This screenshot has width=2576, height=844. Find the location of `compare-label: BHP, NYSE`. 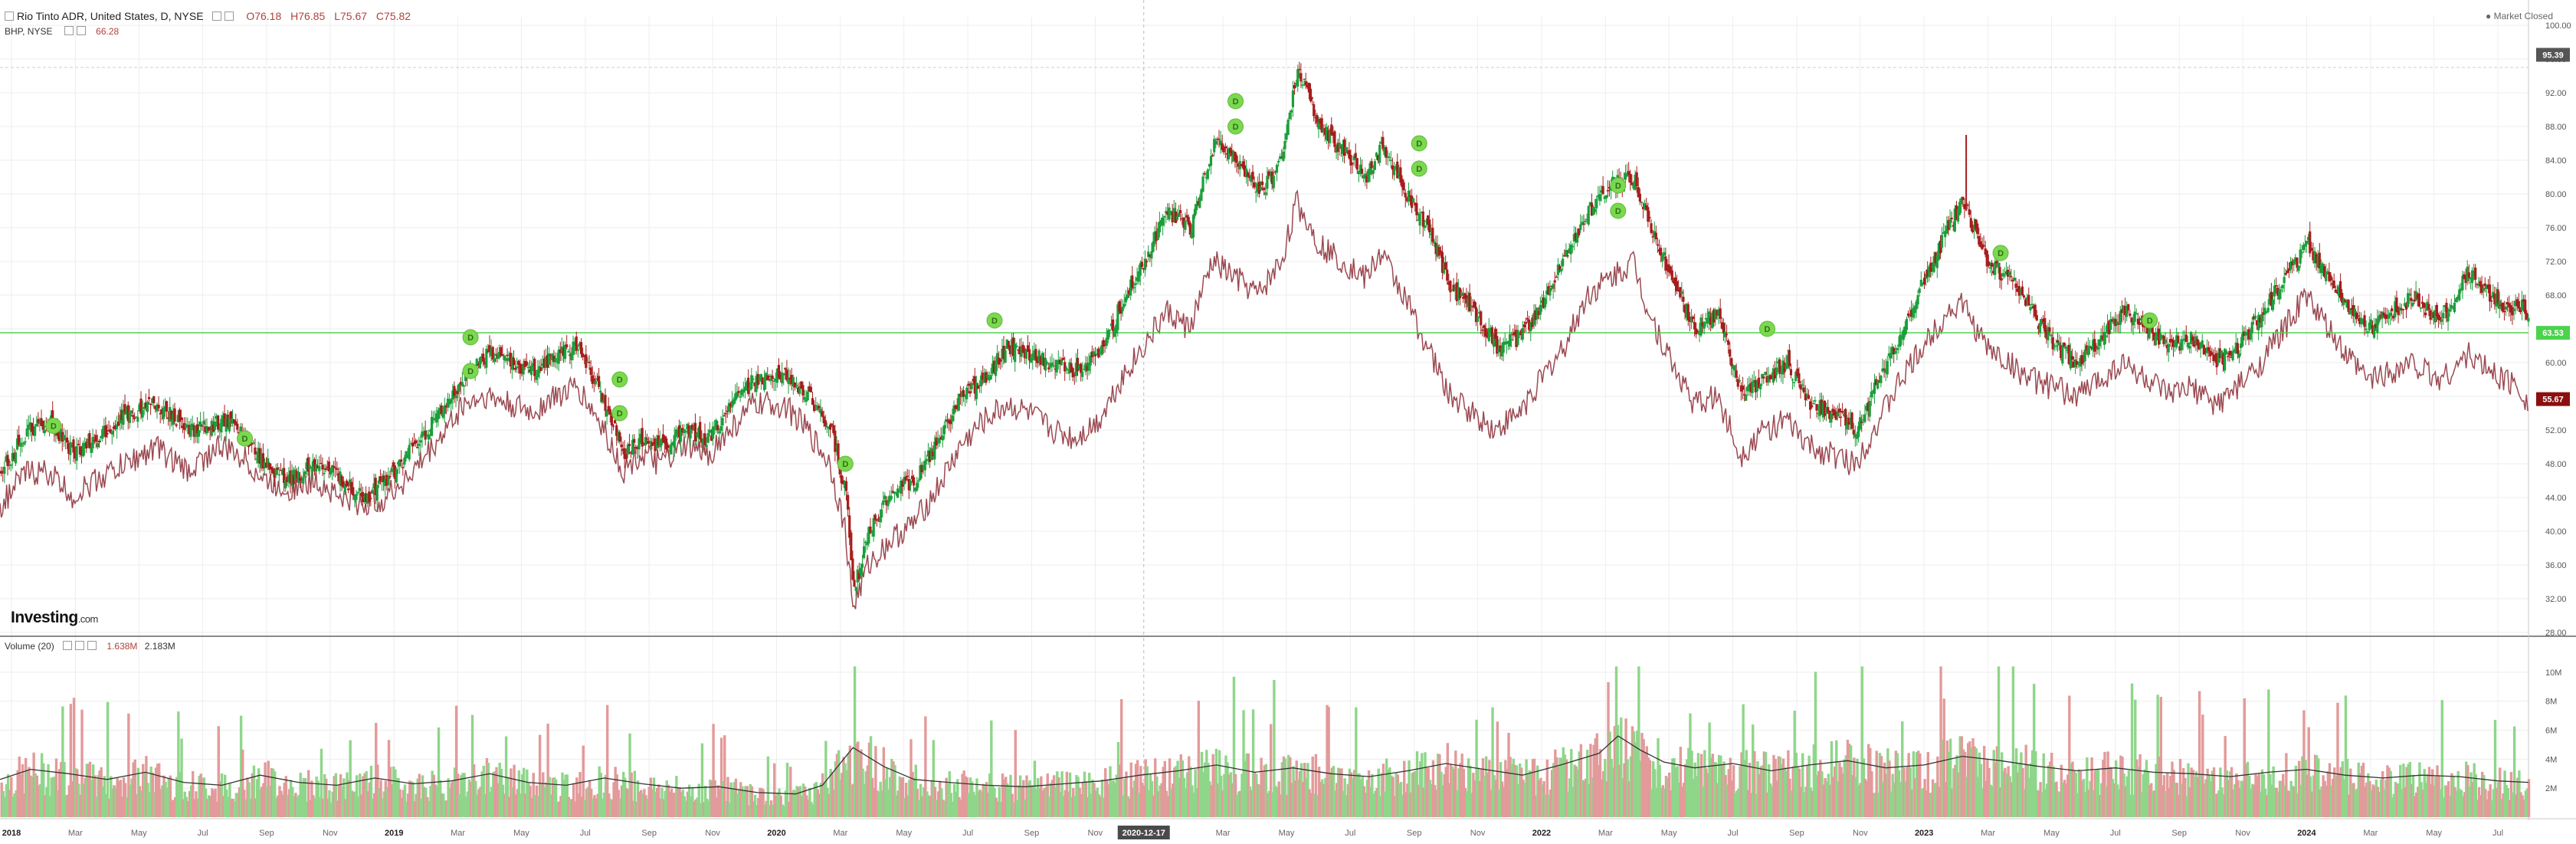

compare-label: BHP, NYSE is located at coordinates (29, 32).